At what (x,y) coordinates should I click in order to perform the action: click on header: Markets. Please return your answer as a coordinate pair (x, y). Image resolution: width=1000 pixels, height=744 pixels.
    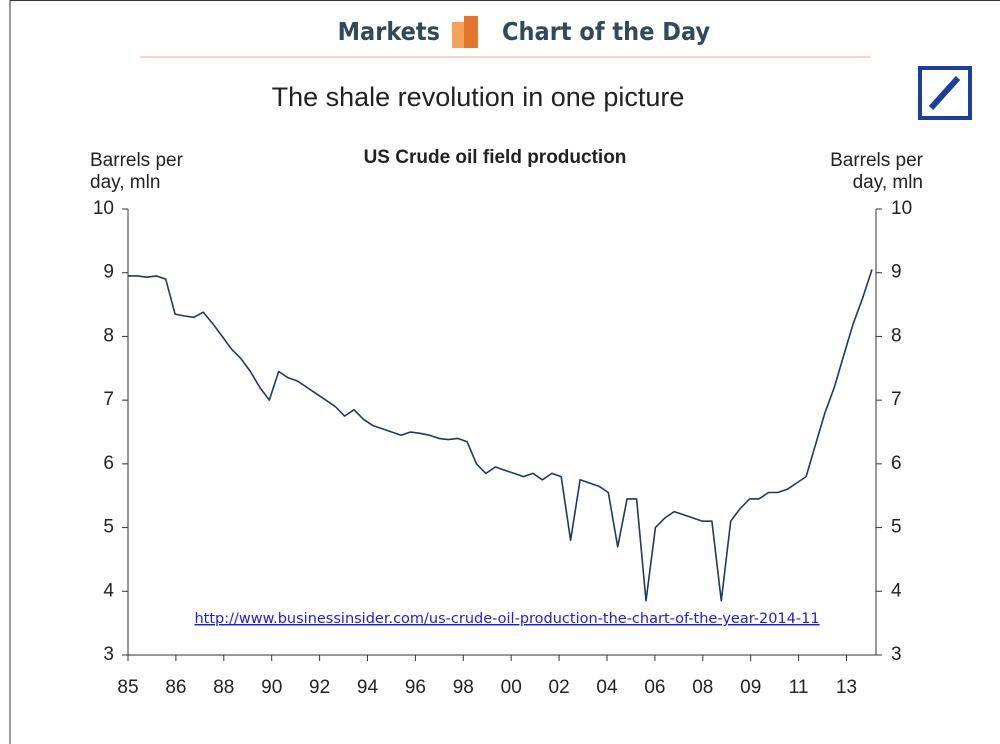
    Looking at the image, I should click on (389, 31).